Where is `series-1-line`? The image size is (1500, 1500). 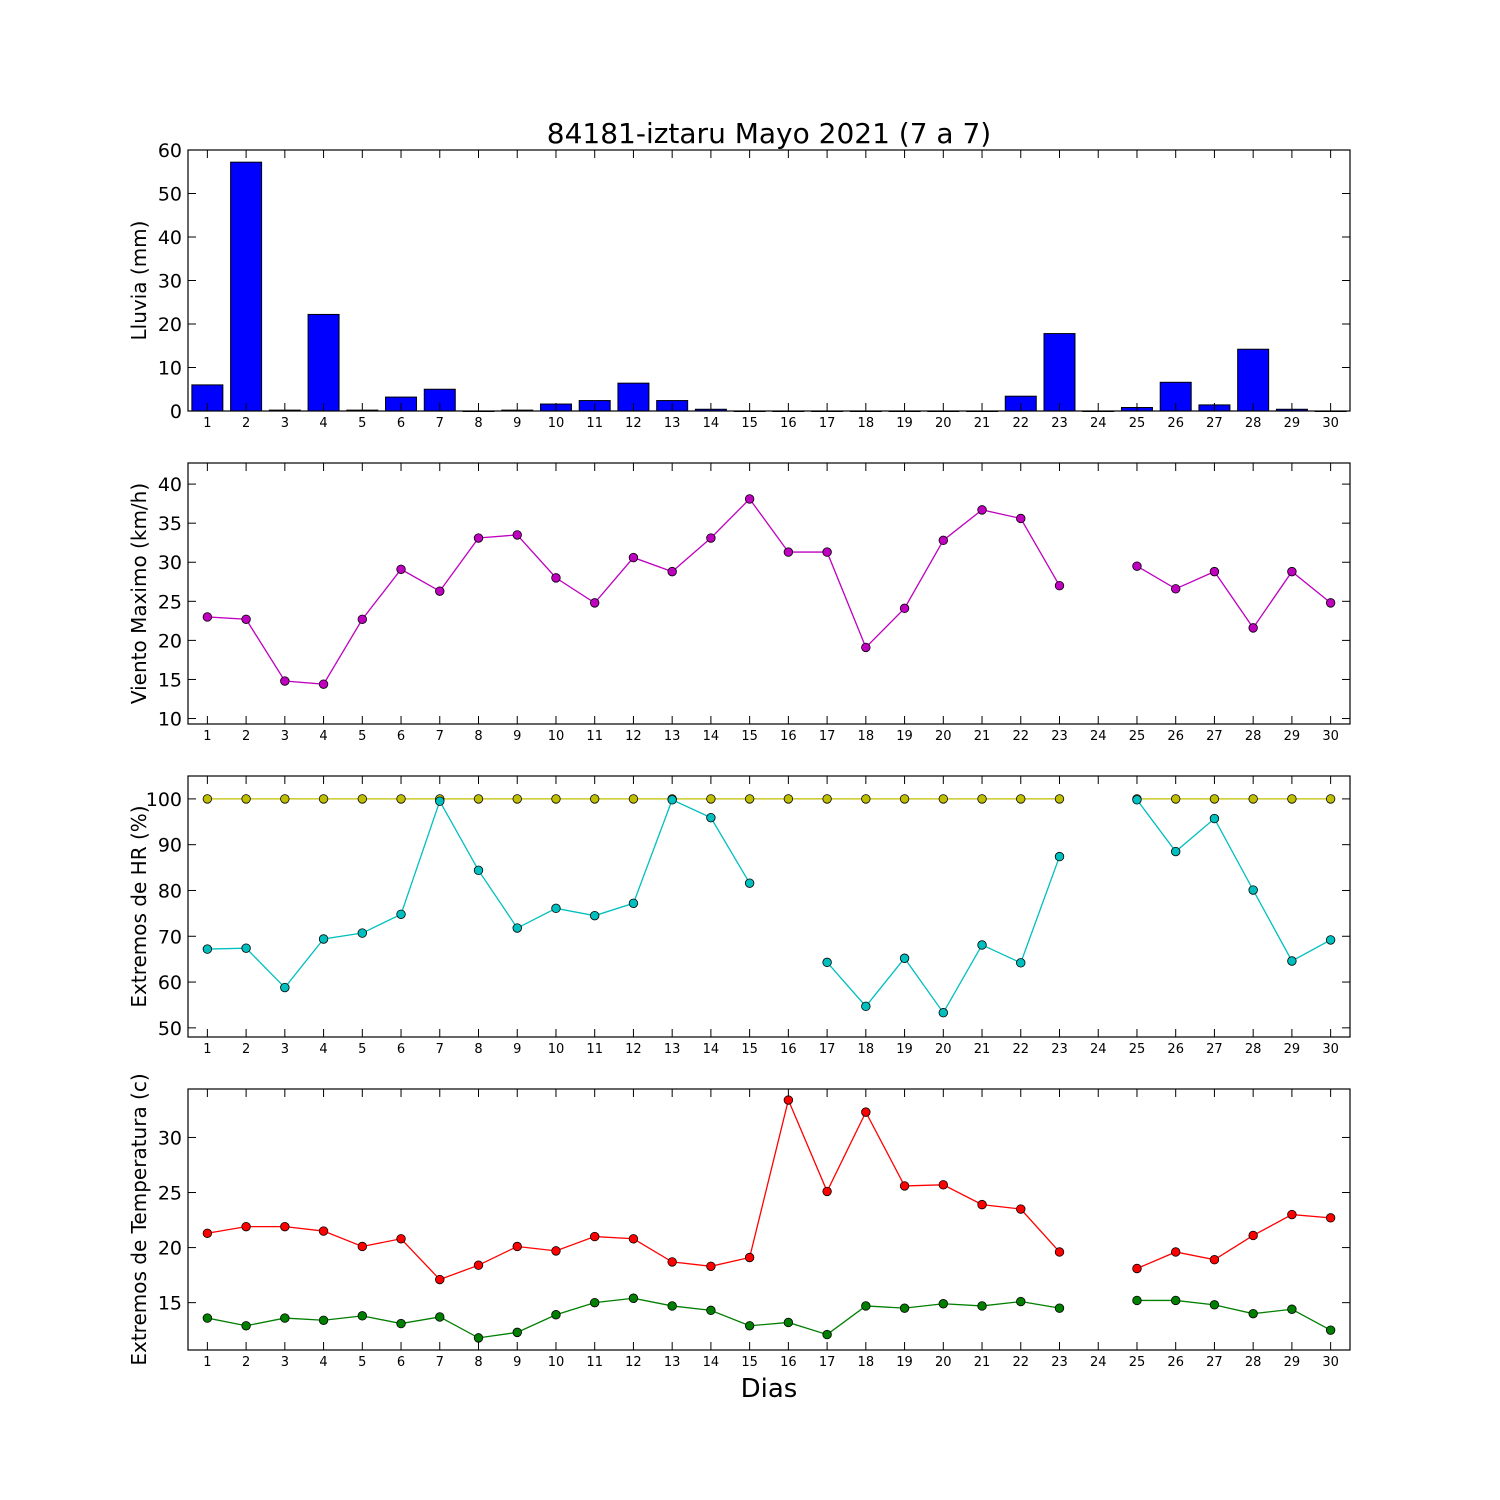
series-1-line is located at coordinates (1233, 1241).